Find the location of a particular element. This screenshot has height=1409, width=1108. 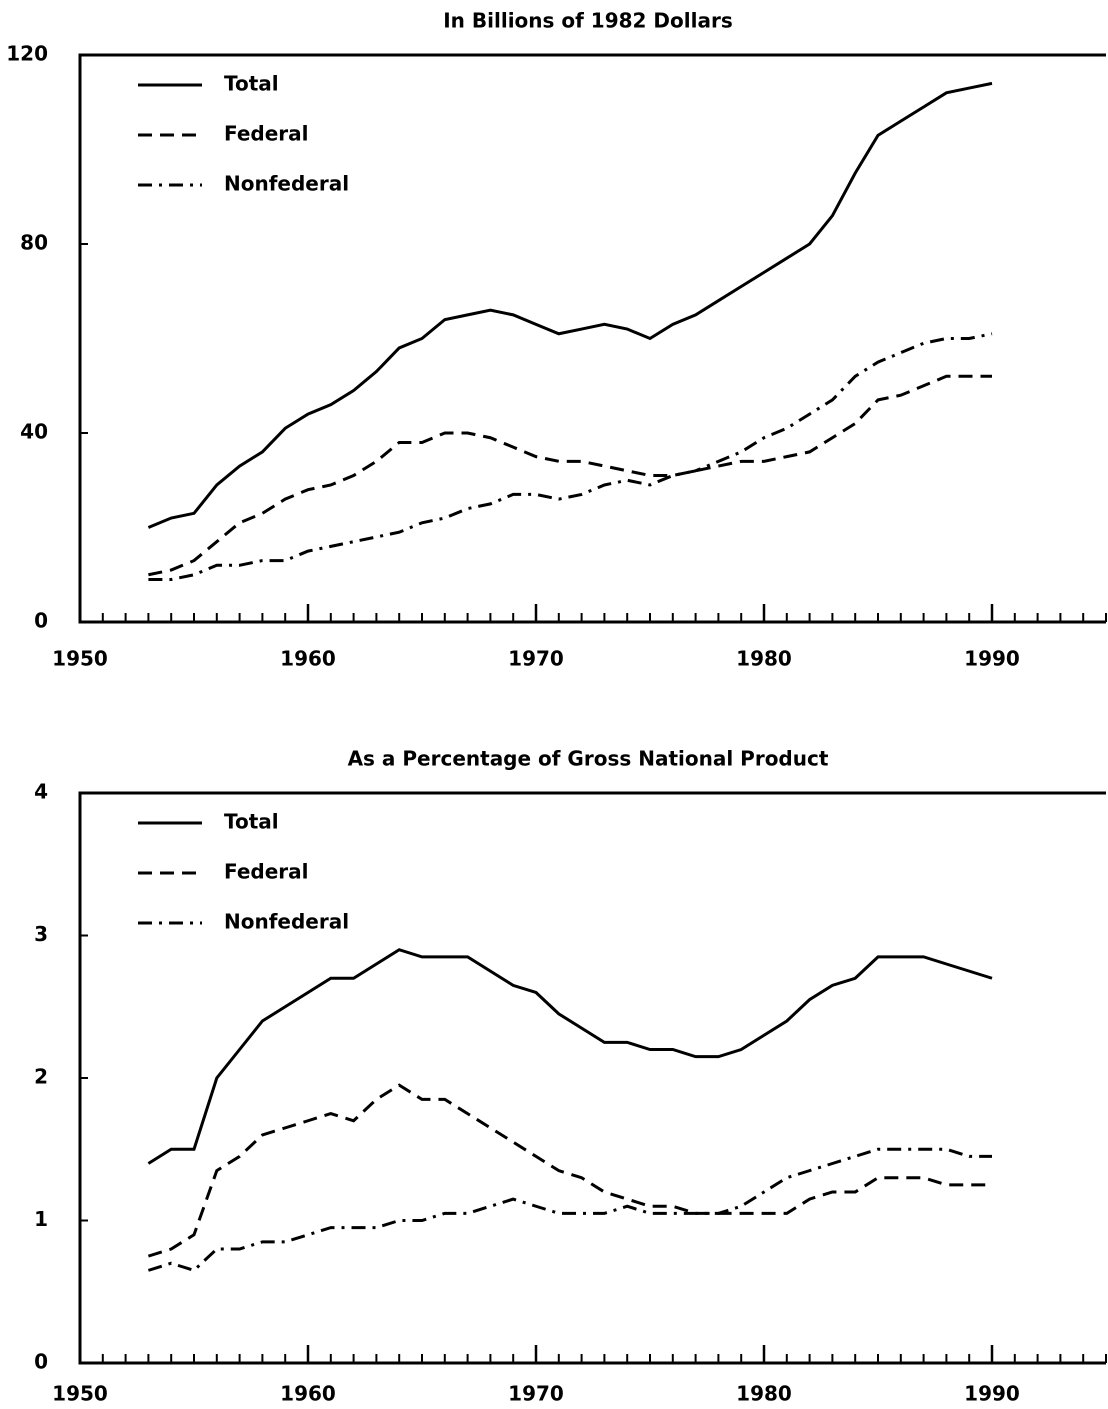

y-tick-label: 40 is located at coordinates (34, 432).